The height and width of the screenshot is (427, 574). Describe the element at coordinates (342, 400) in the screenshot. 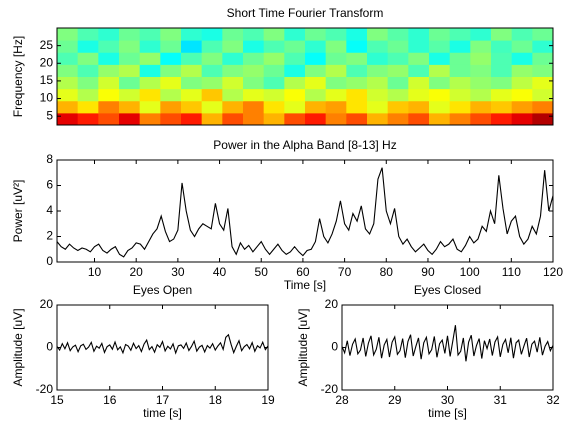

I see `x-tick-label: 28` at that location.